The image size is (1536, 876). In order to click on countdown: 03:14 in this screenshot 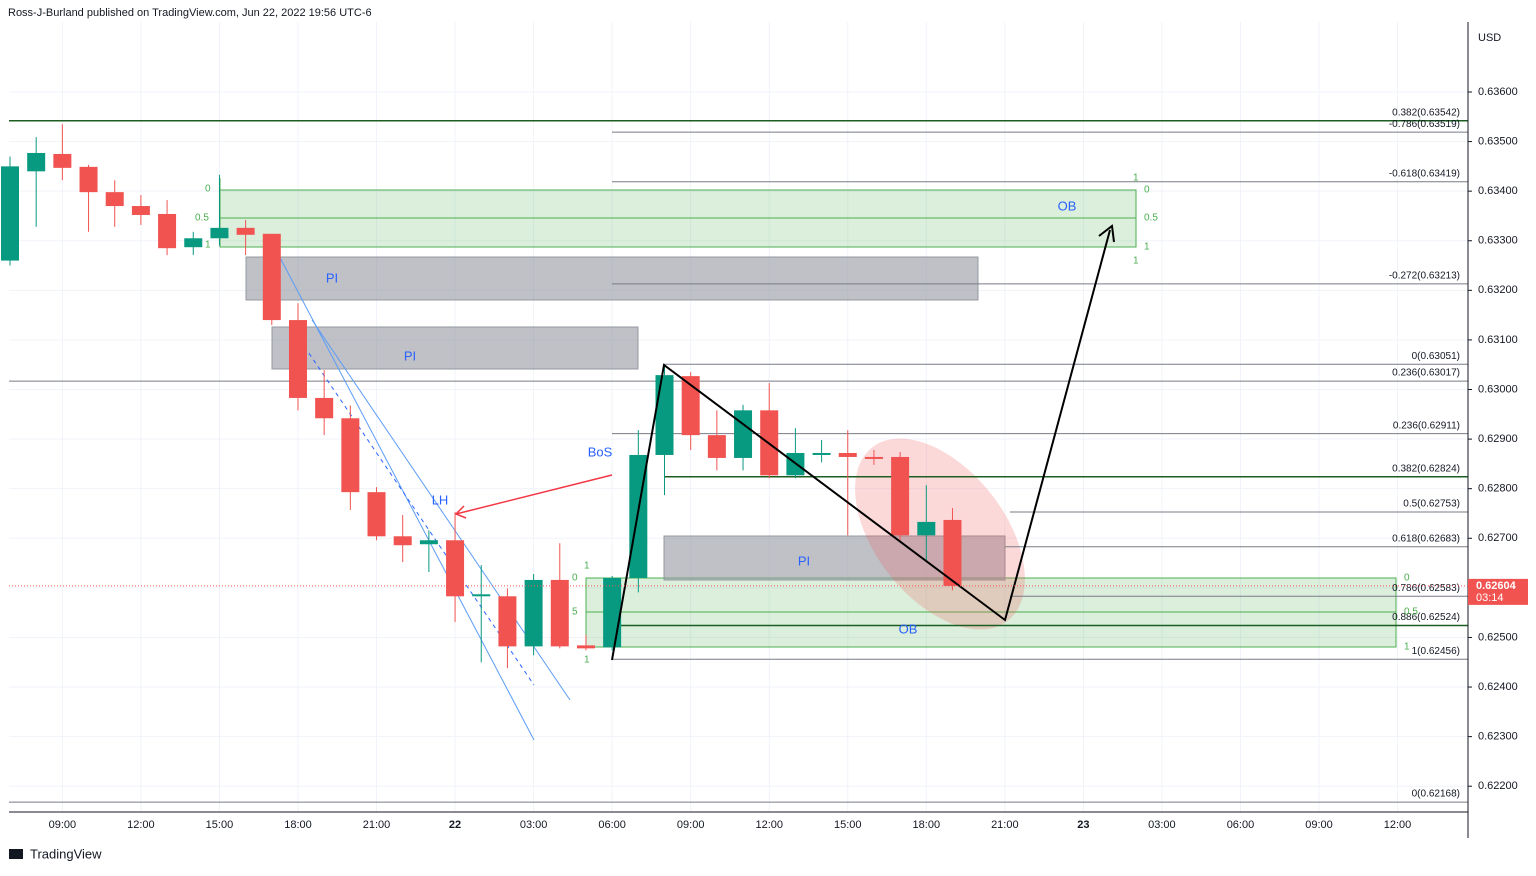, I will do `click(1490, 598)`.